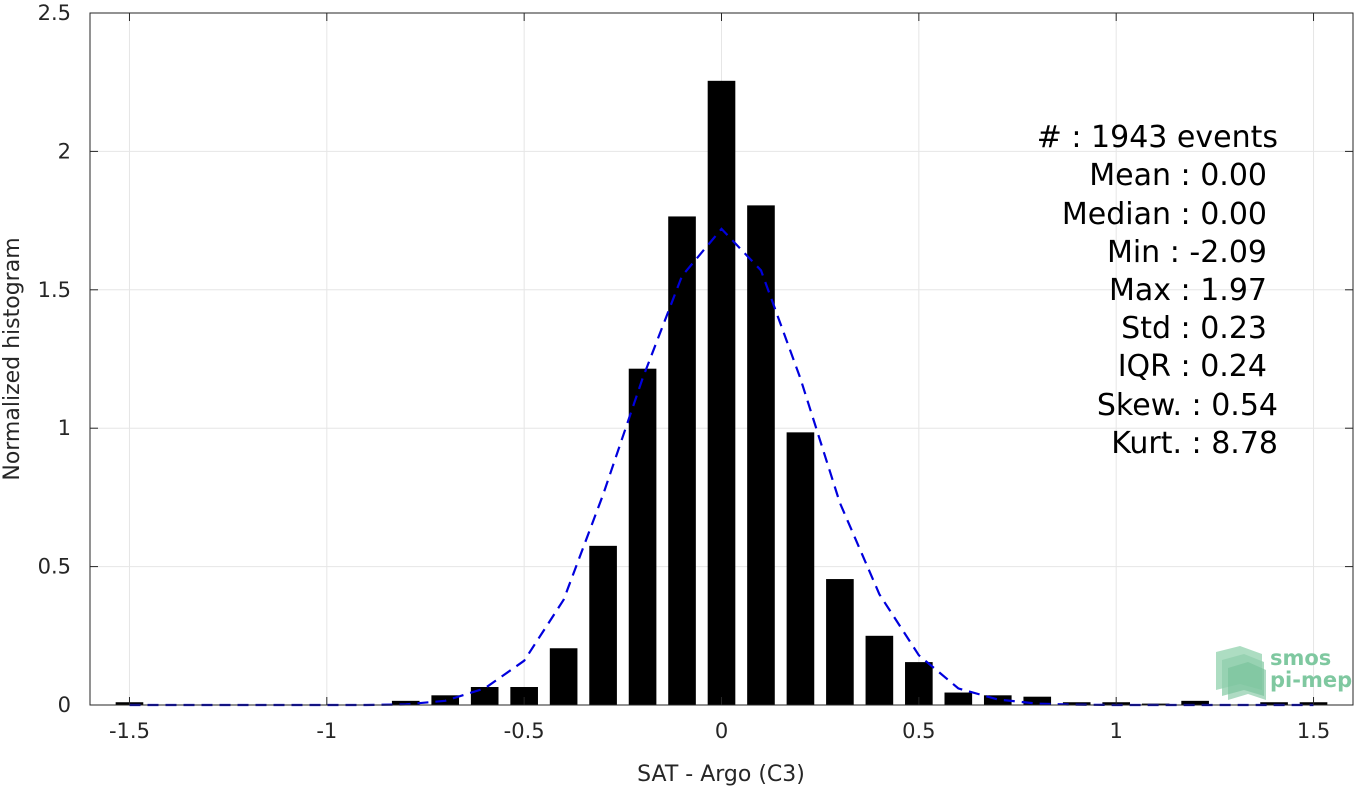 This screenshot has height=787, width=1367. What do you see at coordinates (54, 359) in the screenshot?
I see `y-tick-labels: 0 0.5 1 1.5 2 2.5` at bounding box center [54, 359].